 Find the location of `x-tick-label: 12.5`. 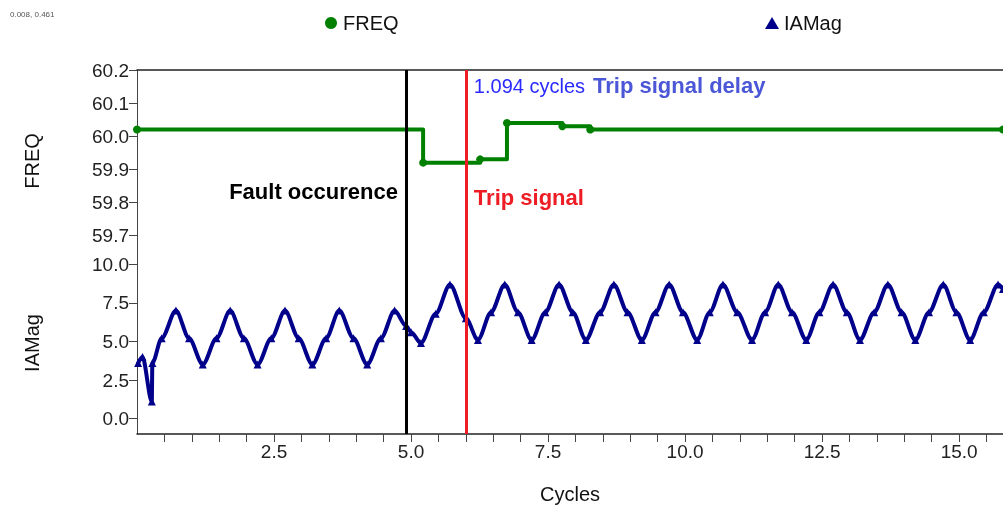

x-tick-label: 12.5 is located at coordinates (822, 451).